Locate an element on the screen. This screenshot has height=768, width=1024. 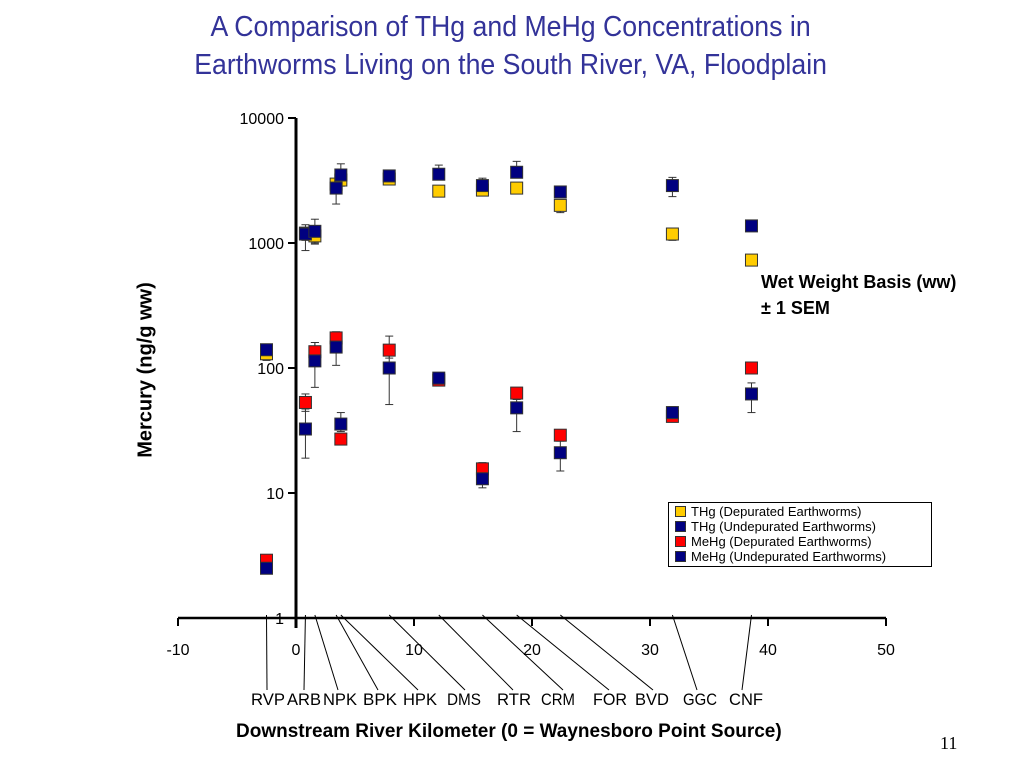
site-label: HPK is located at coordinates (420, 699).